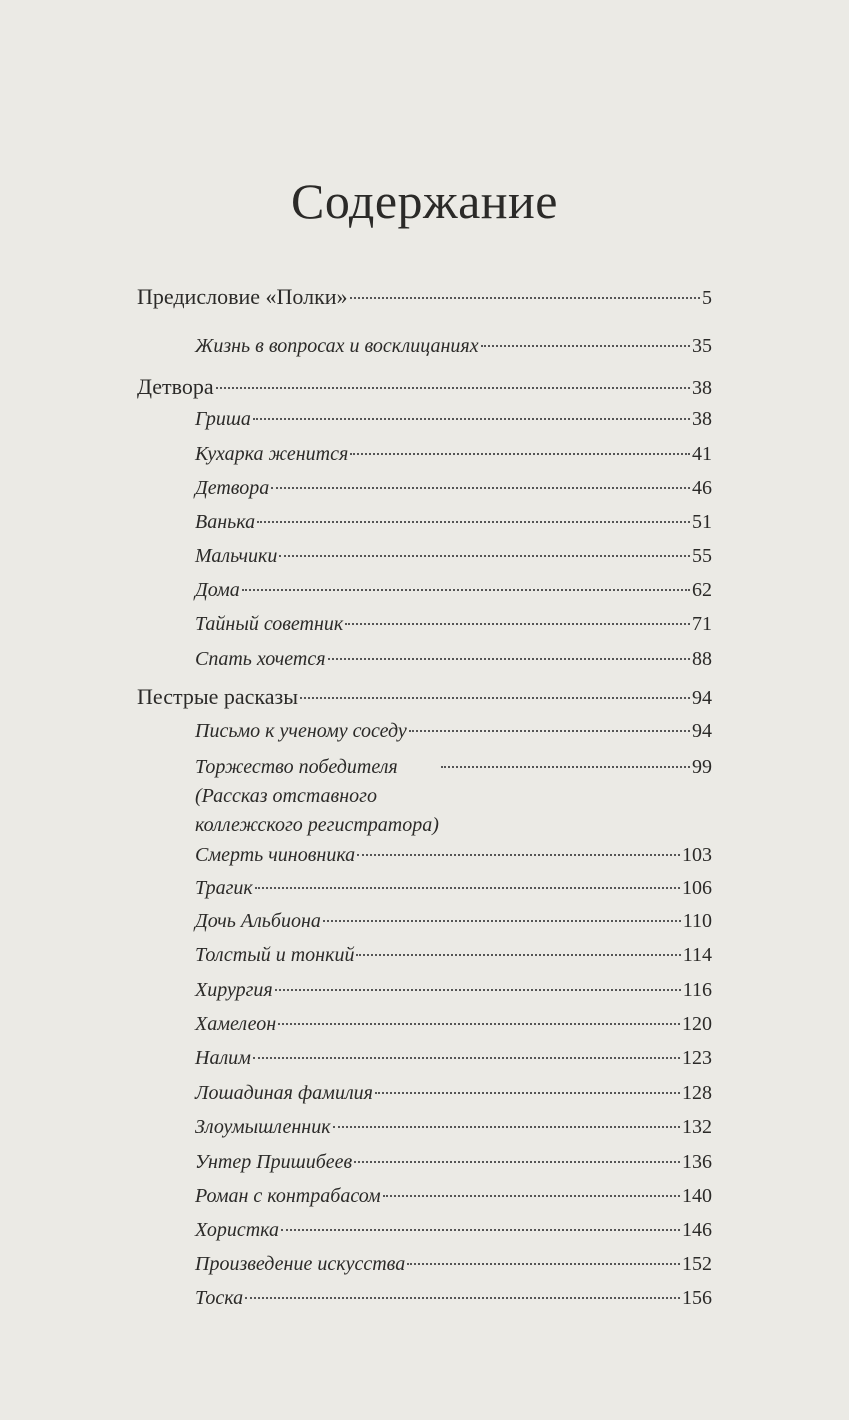 Image resolution: width=849 pixels, height=1420 pixels. I want to click on toc-entry: Гриша 38, so click(453, 419).